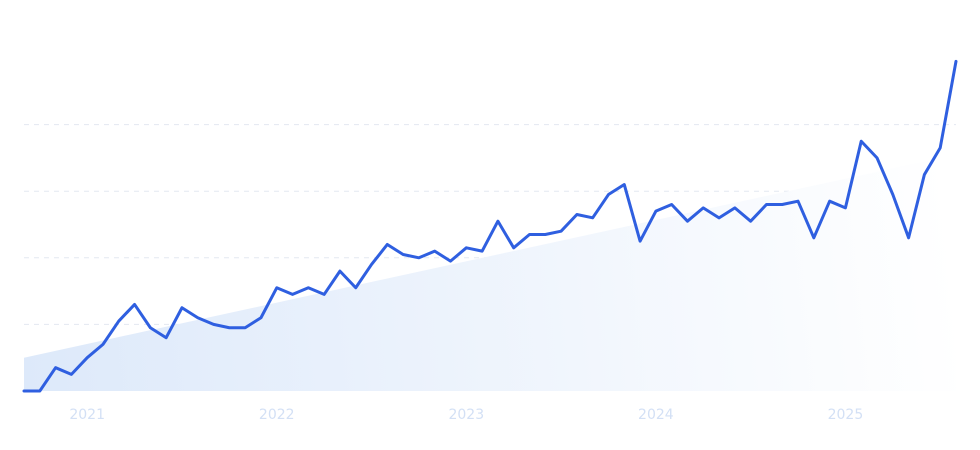 The image size is (980, 450). What do you see at coordinates (87, 415) in the screenshot?
I see `x-tick-label-2021: 2021` at bounding box center [87, 415].